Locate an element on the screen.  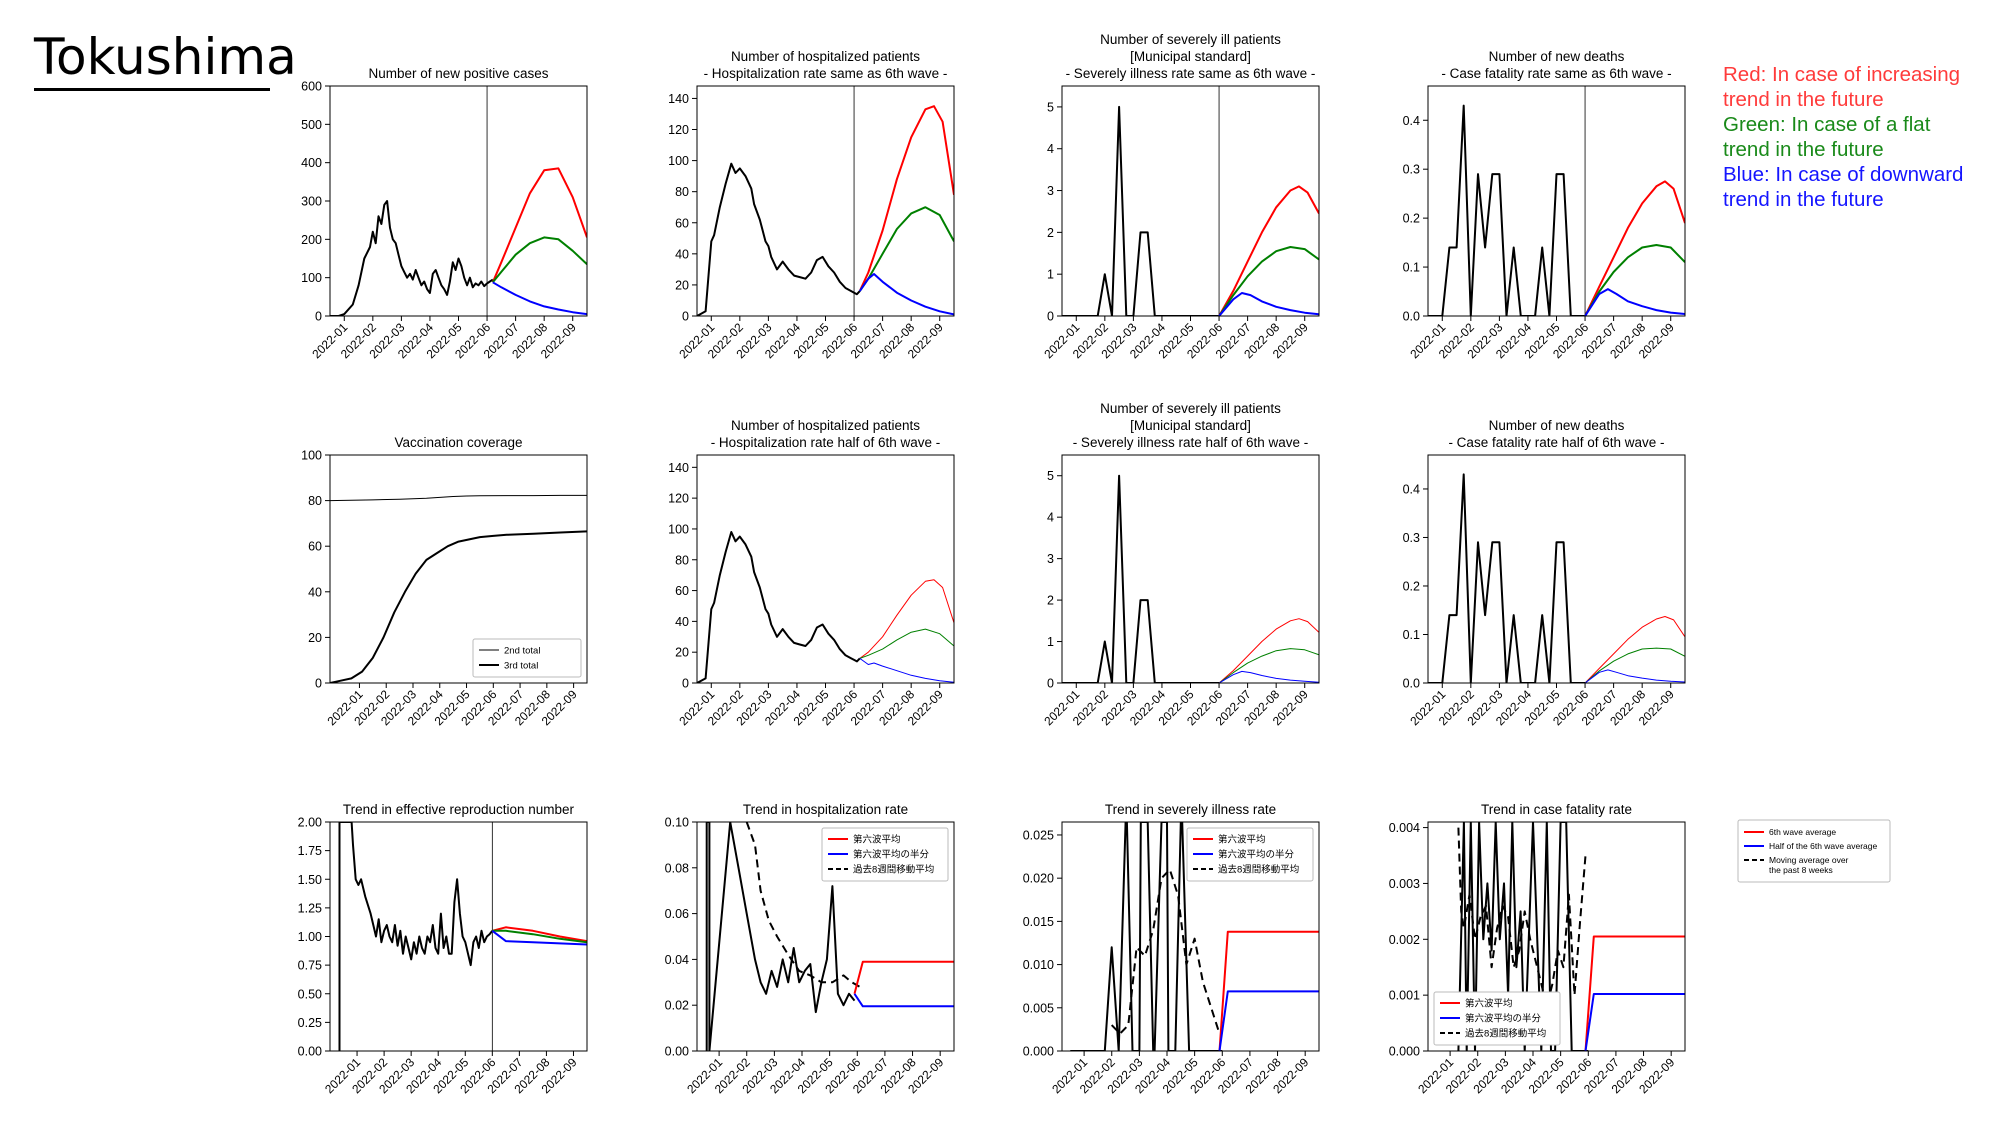
chart-title: - Case fatality rate half of 6th wave - is located at coordinates (1556, 442).